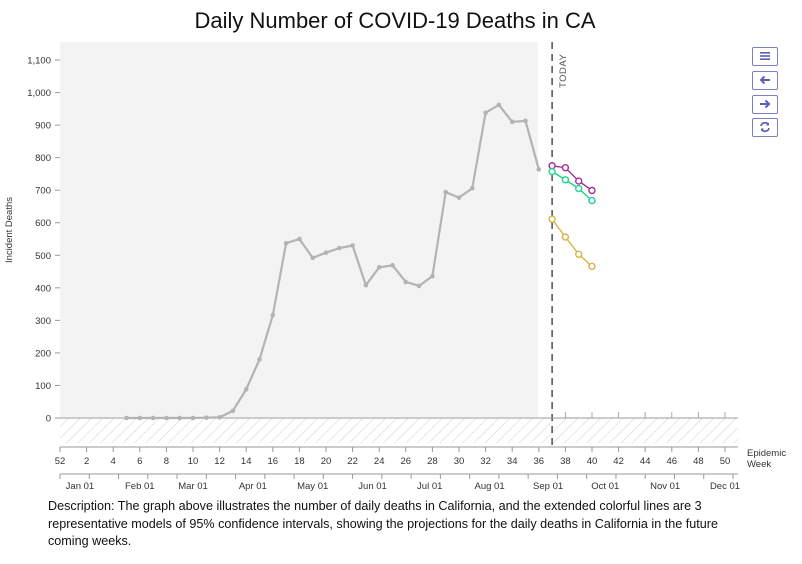 The width and height of the screenshot is (802, 564). What do you see at coordinates (379, 461) in the screenshot?
I see `week-tick-label: 24` at bounding box center [379, 461].